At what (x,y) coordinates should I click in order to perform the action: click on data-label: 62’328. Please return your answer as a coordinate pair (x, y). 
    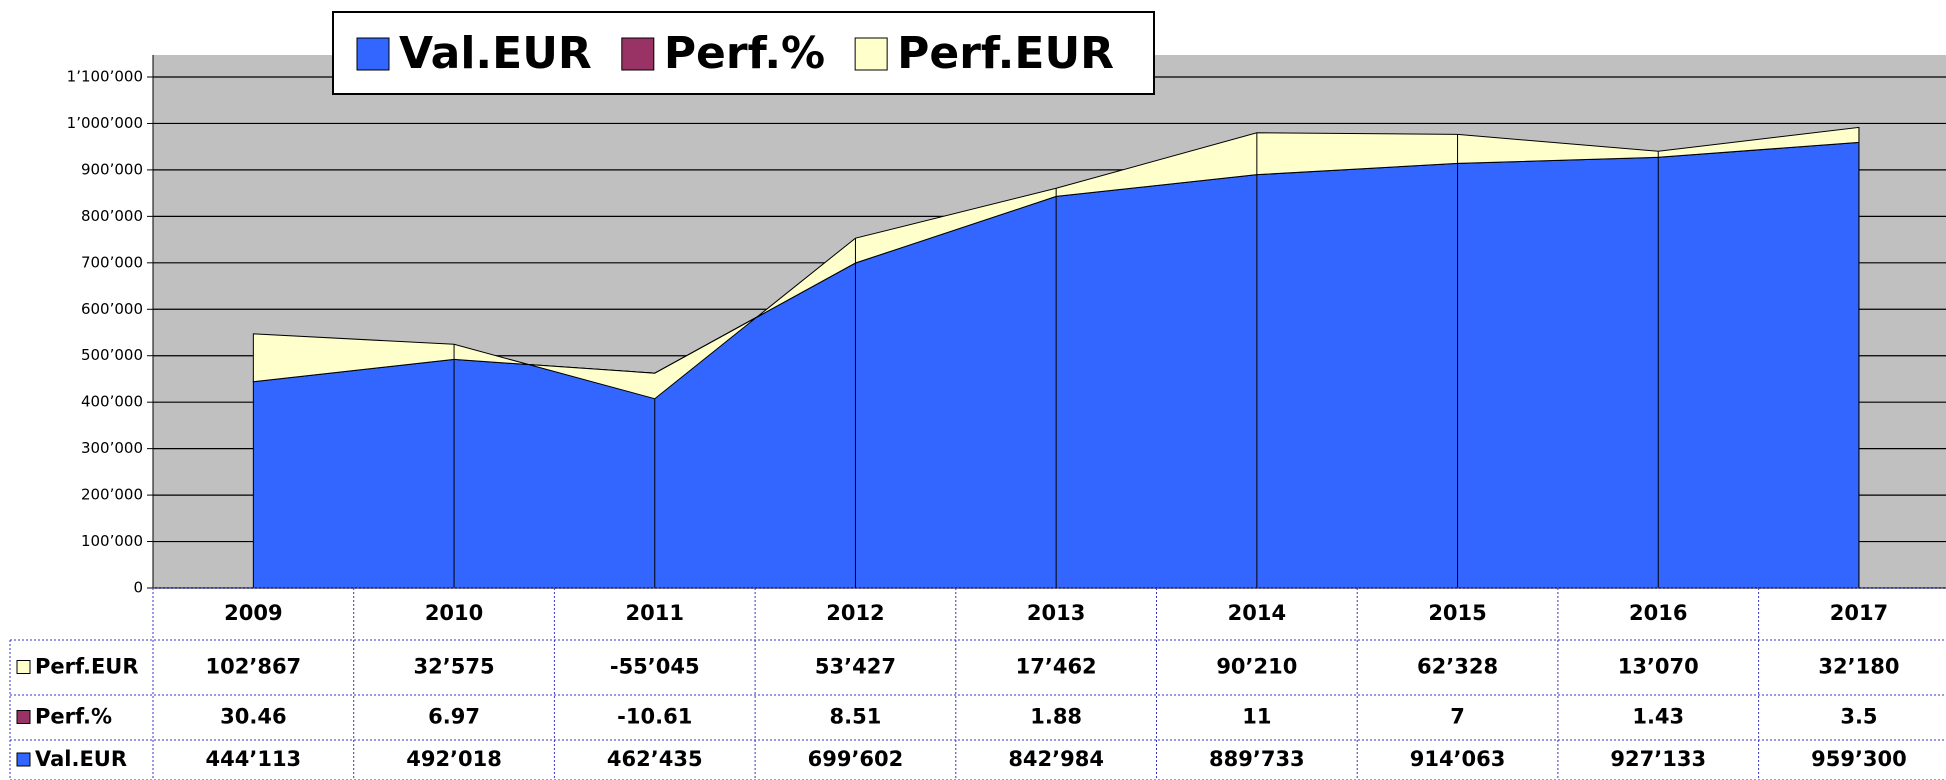
    Looking at the image, I should click on (1457, 667).